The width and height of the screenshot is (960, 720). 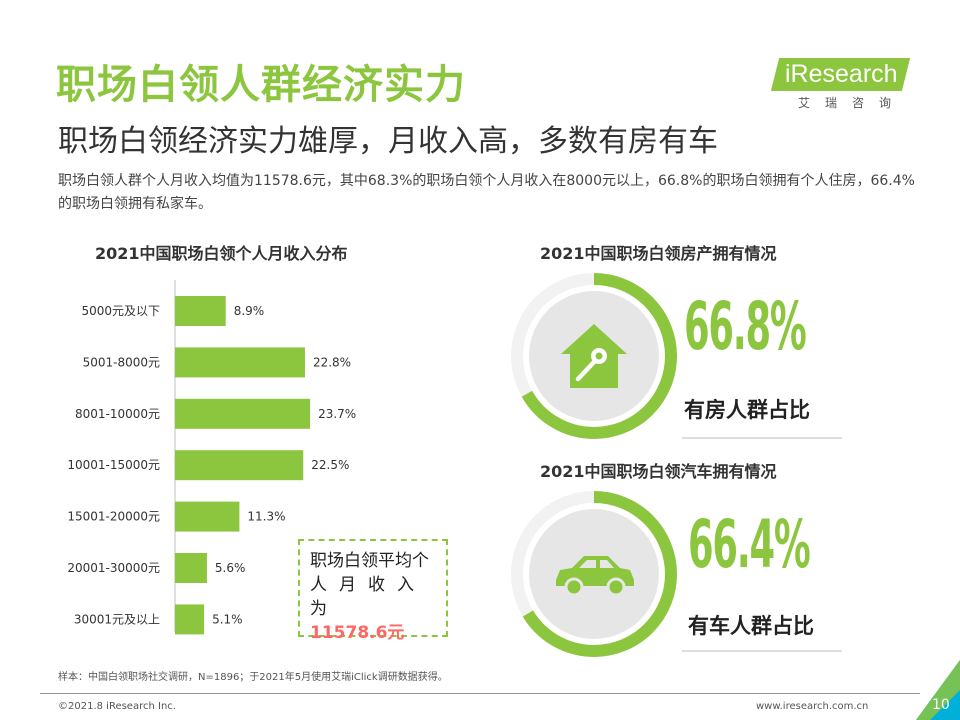 What do you see at coordinates (368, 597) in the screenshot?
I see `note-line-2: 人月收入为` at bounding box center [368, 597].